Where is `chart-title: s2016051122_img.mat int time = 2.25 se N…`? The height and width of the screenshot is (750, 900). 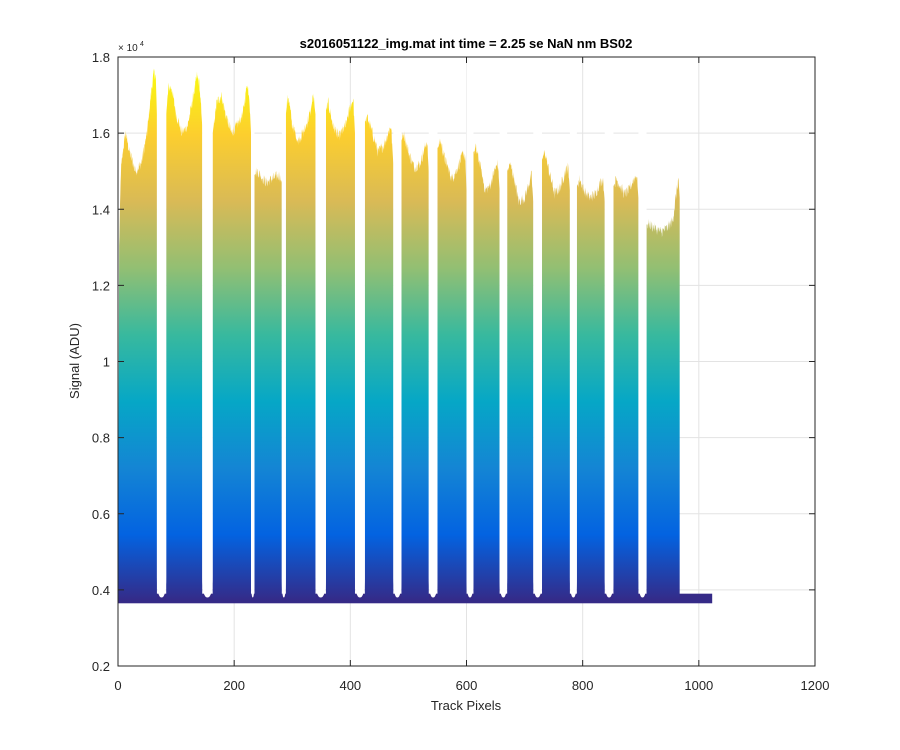
chart-title: s2016051122_img.mat int time = 2.25 se N… is located at coordinates (466, 43).